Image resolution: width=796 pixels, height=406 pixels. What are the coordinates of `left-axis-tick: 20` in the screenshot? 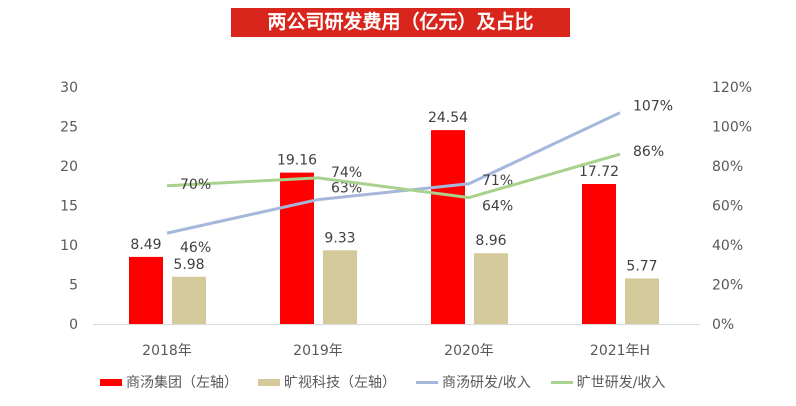 It's located at (69, 167).